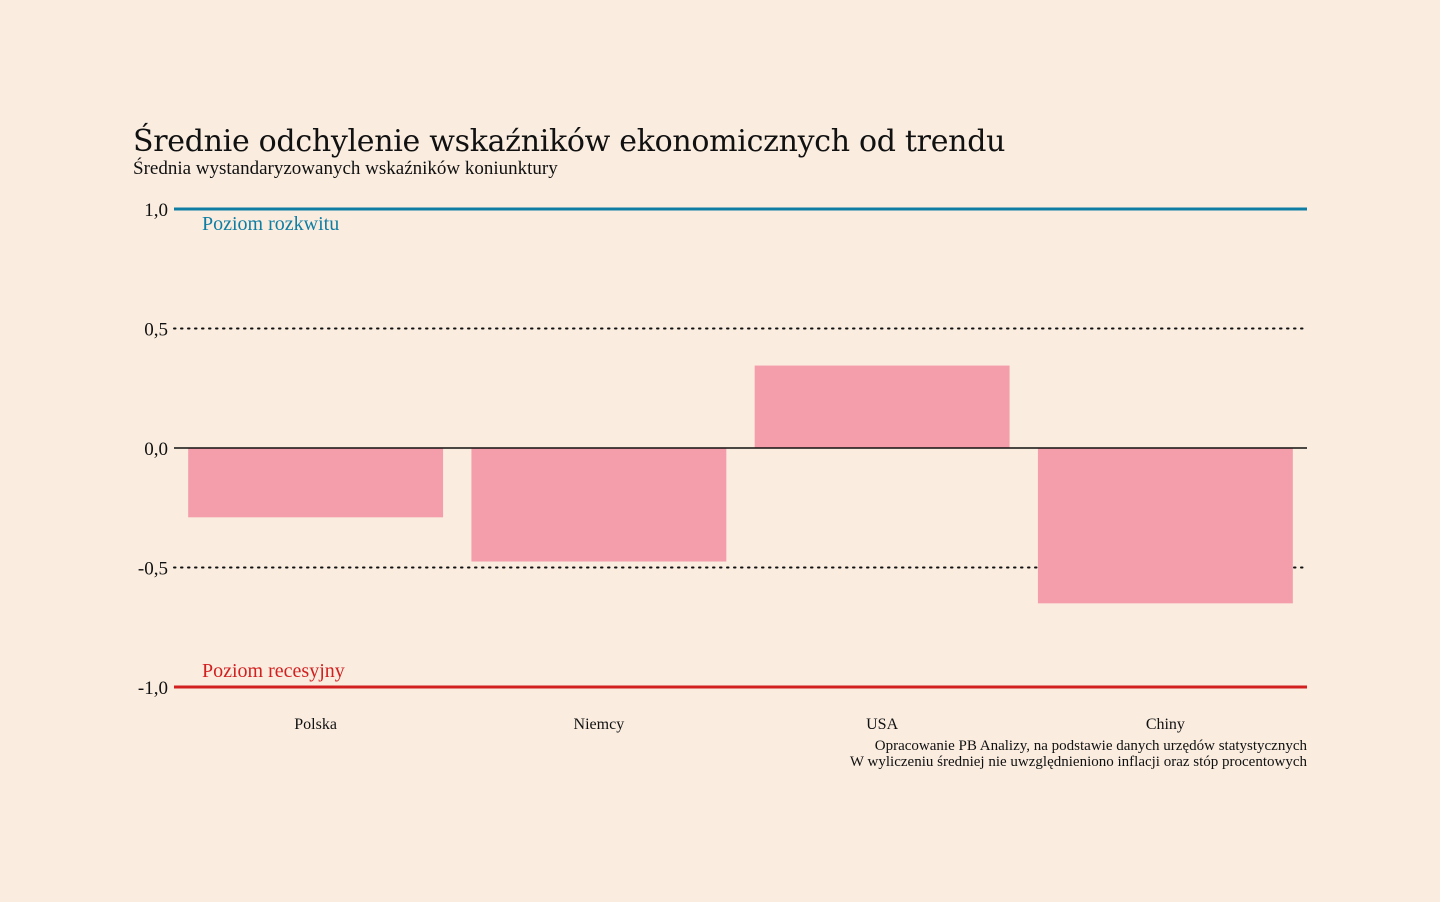 Image resolution: width=1440 pixels, height=902 pixels. What do you see at coordinates (882, 724) in the screenshot?
I see `category-label-usa: USA` at bounding box center [882, 724].